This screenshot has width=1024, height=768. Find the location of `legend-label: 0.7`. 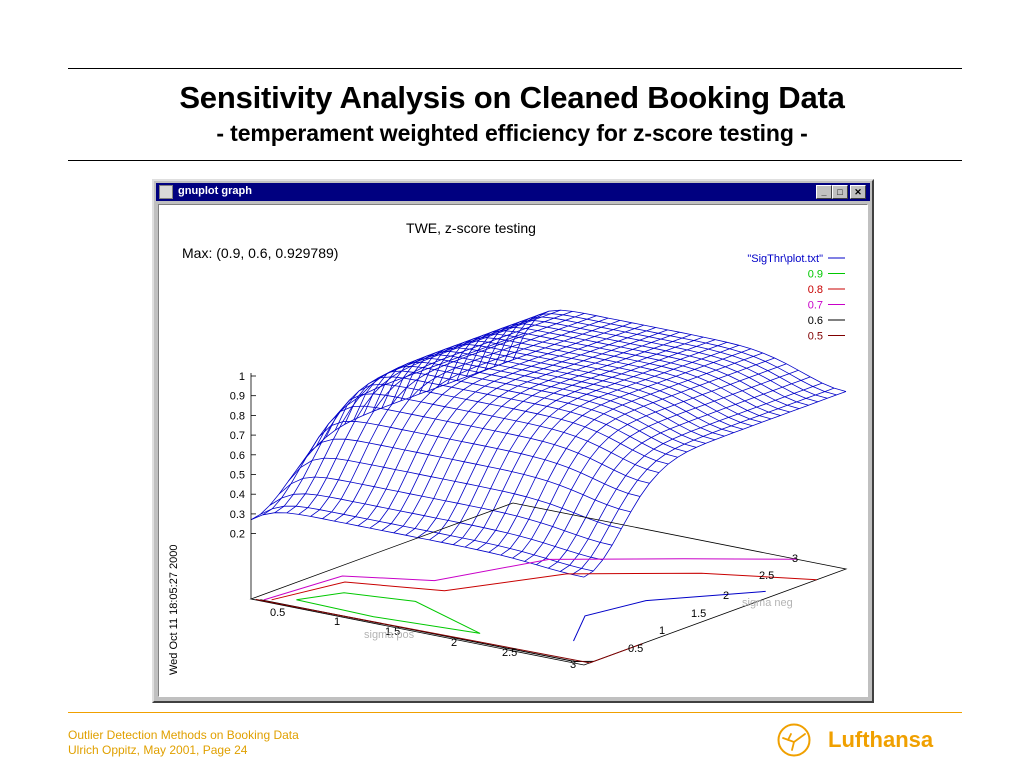

legend-label: 0.7 is located at coordinates (815, 306).